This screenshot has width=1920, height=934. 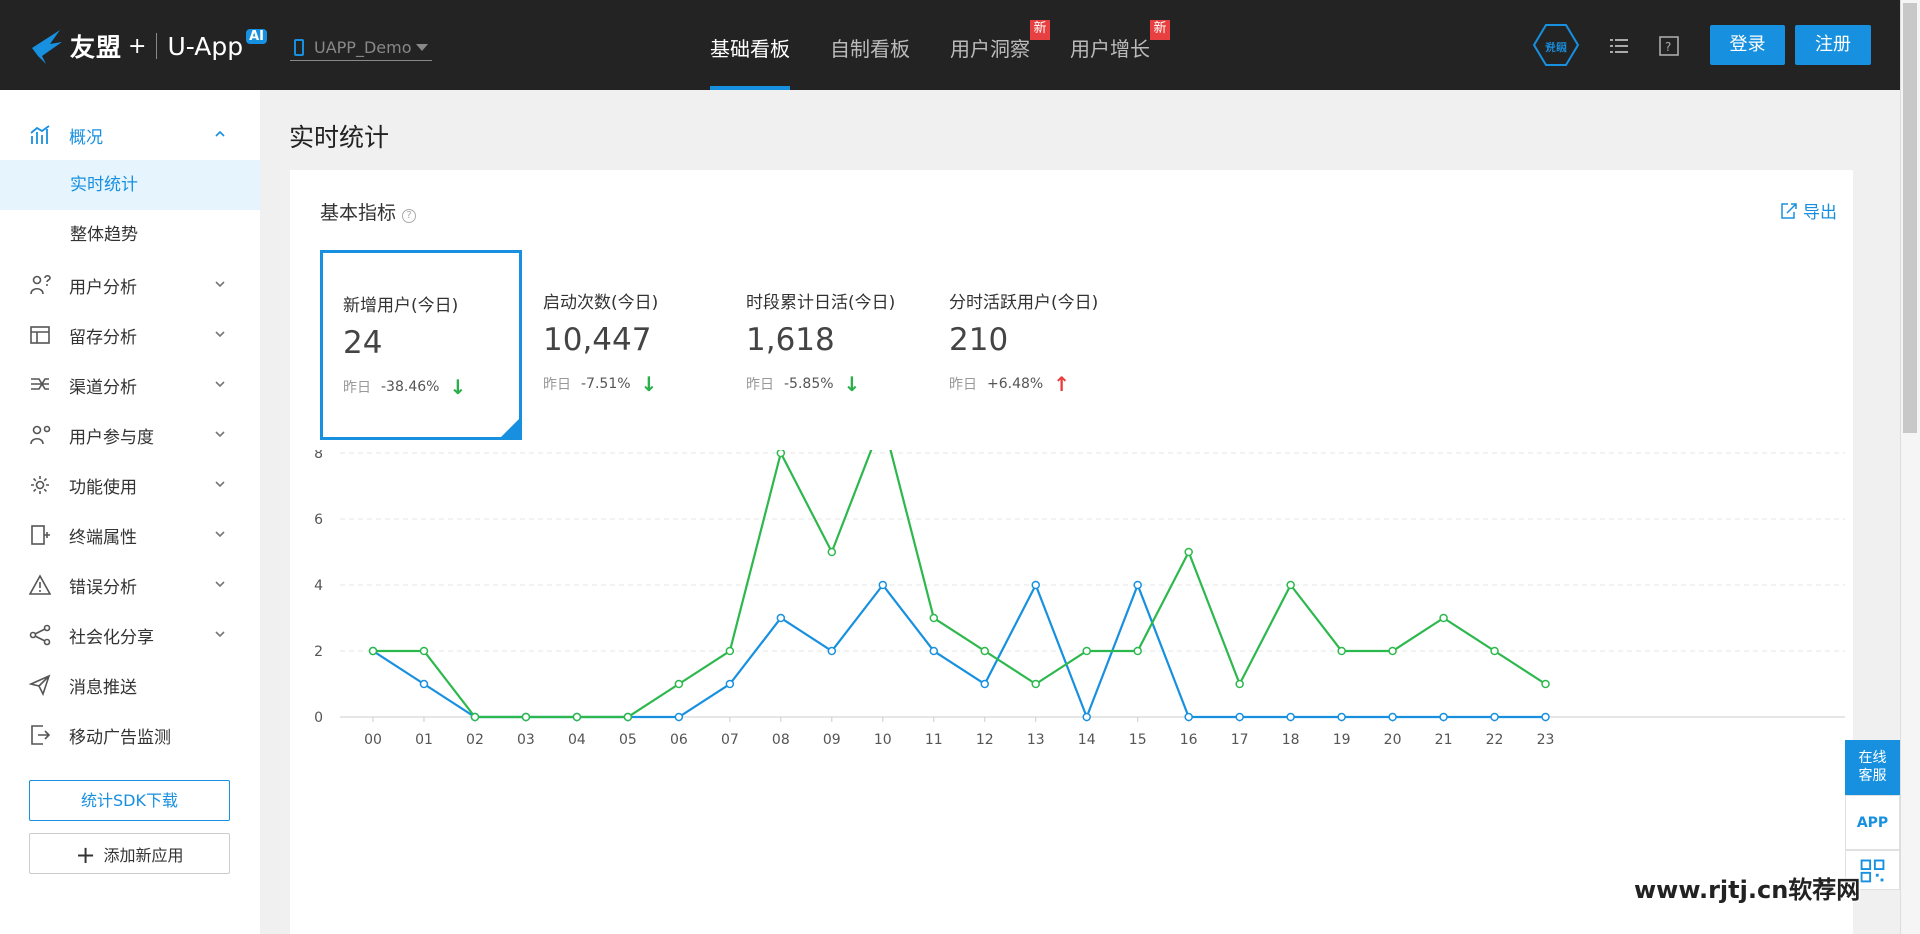 What do you see at coordinates (870, 45) in the screenshot?
I see `nav-tab-custom-board: 自制看板` at bounding box center [870, 45].